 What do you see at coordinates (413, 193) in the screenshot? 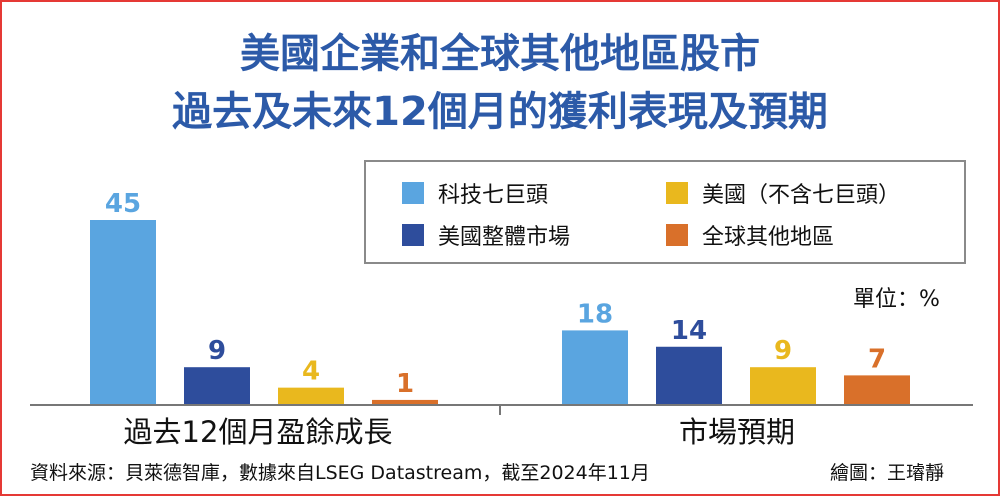
I see `legend-swatch-tech7` at bounding box center [413, 193].